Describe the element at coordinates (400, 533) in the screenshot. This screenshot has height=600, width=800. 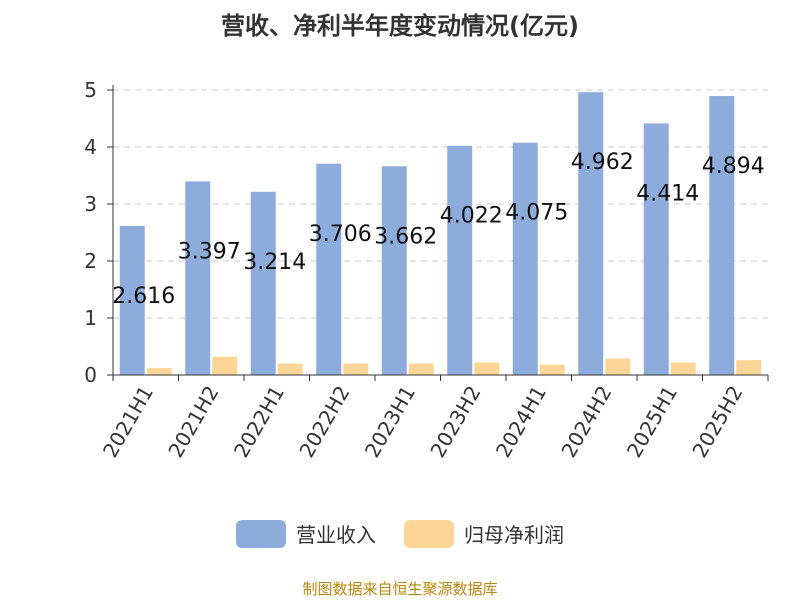
I see `legend: 营业收入 归母净利润` at that location.